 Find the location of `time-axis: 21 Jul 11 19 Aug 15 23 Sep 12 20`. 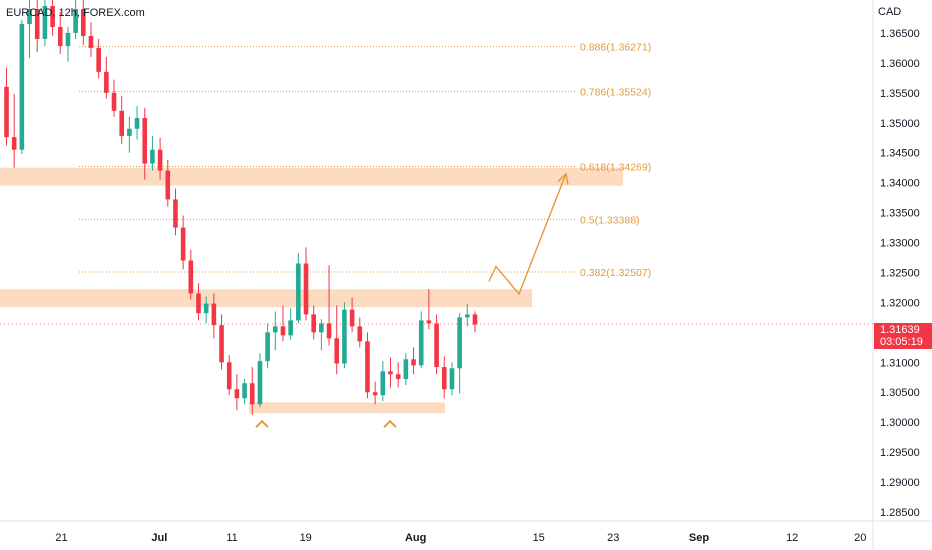

time-axis: 21 Jul 11 19 Aug 15 23 Sep 12 20 is located at coordinates (460, 538).